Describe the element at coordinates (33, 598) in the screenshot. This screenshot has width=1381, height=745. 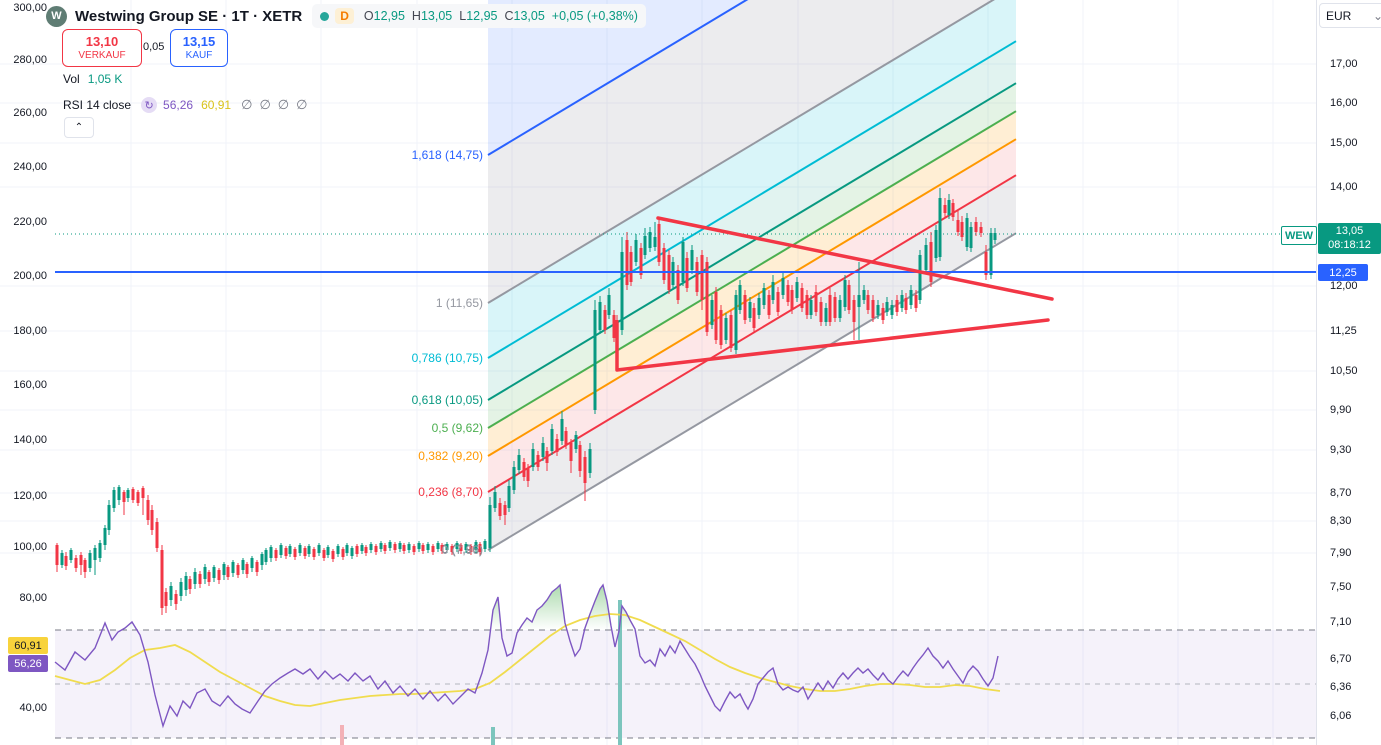
I see `left-axis-tick: 80,00` at that location.